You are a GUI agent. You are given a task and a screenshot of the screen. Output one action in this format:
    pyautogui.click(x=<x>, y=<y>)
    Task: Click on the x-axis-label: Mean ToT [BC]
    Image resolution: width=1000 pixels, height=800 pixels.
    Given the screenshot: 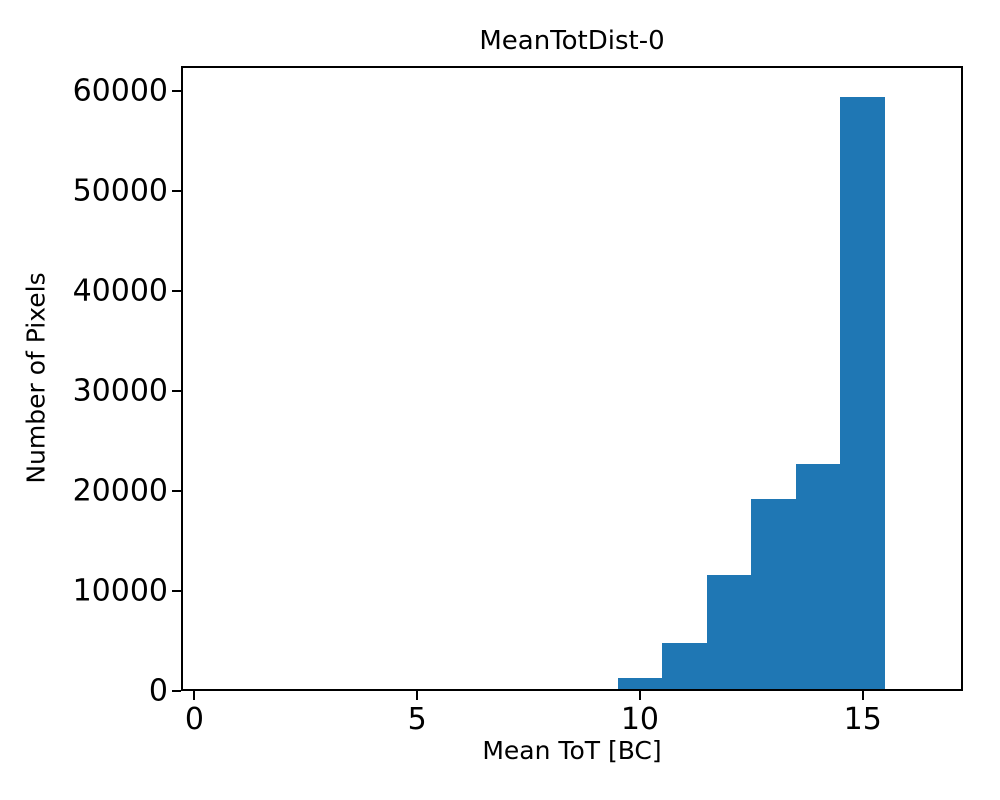 What is the action you would take?
    pyautogui.click(x=572, y=750)
    